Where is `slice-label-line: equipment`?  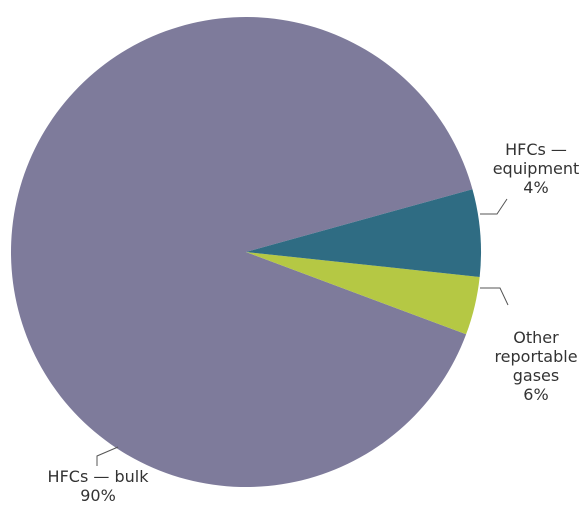 slice-label-line: equipment is located at coordinates (536, 168).